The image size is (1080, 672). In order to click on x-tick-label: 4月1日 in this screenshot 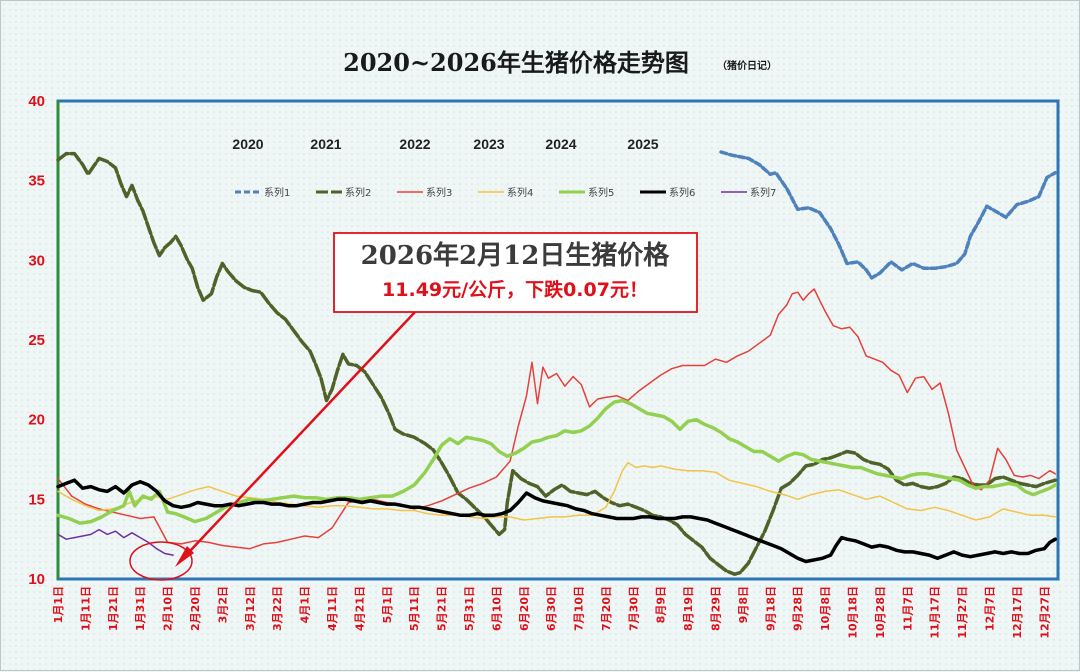, I will do `click(305, 604)`.